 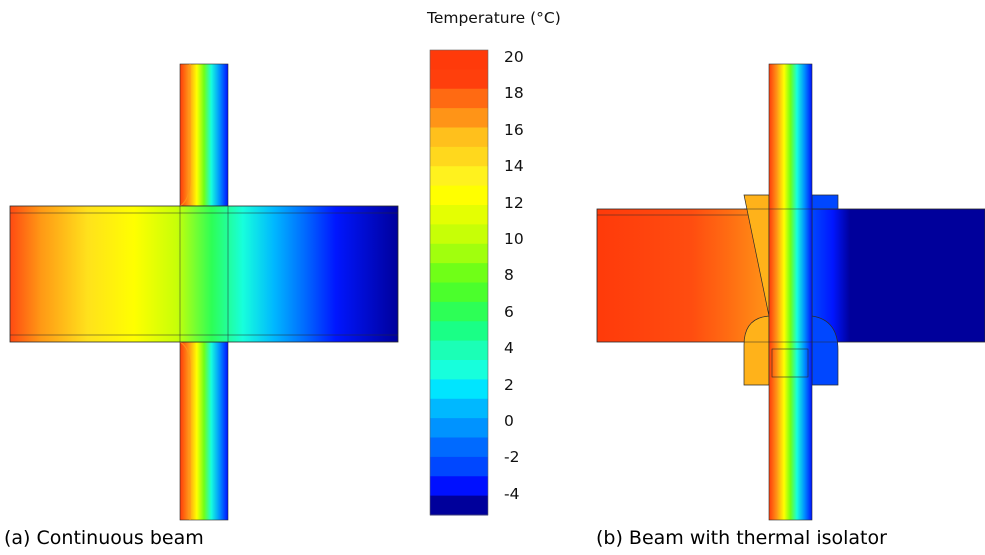 What do you see at coordinates (514, 166) in the screenshot?
I see `legend-tick-label: 14` at bounding box center [514, 166].